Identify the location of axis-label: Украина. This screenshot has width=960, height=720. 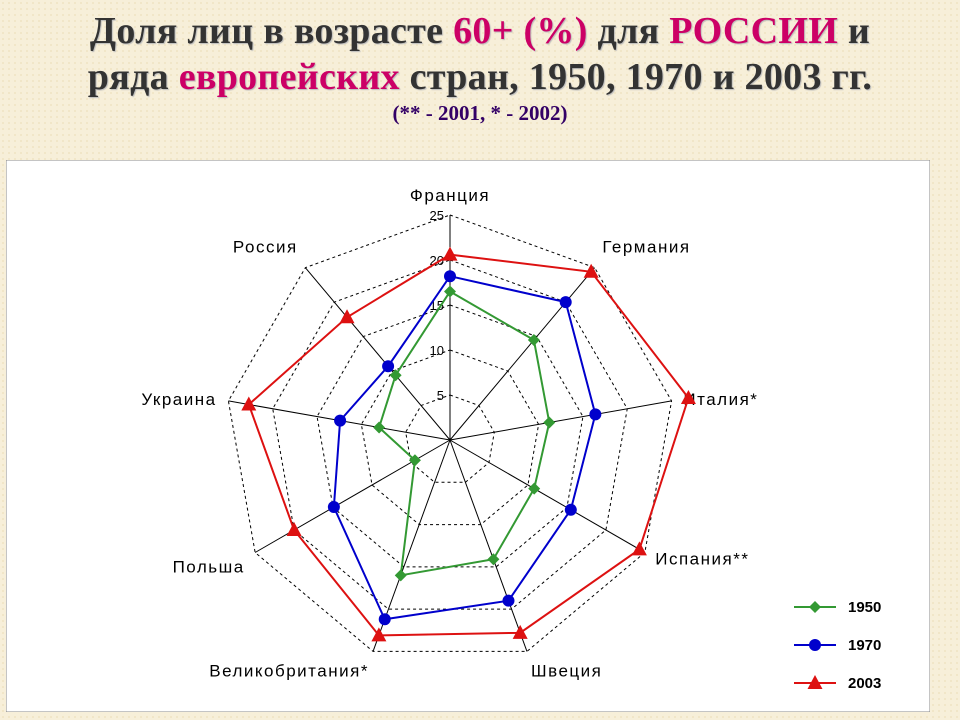
(178, 399).